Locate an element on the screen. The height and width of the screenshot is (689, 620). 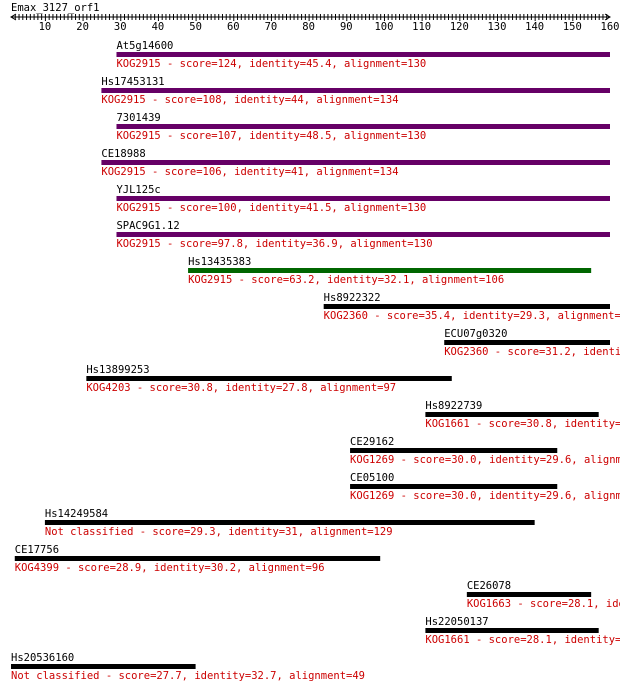
ruler-tick-label: 10 is located at coordinates (45, 27).